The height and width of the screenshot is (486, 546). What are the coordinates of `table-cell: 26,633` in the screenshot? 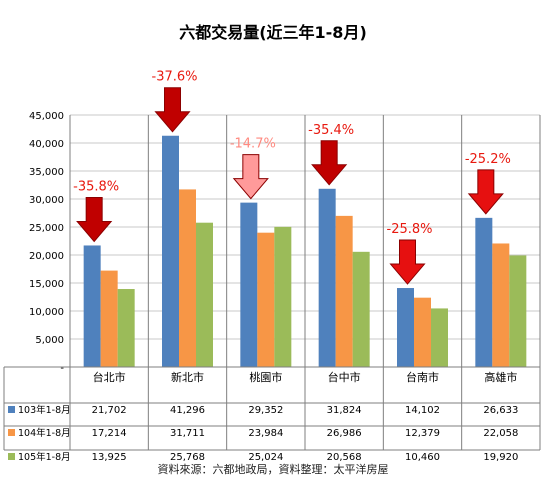 It's located at (500, 410).